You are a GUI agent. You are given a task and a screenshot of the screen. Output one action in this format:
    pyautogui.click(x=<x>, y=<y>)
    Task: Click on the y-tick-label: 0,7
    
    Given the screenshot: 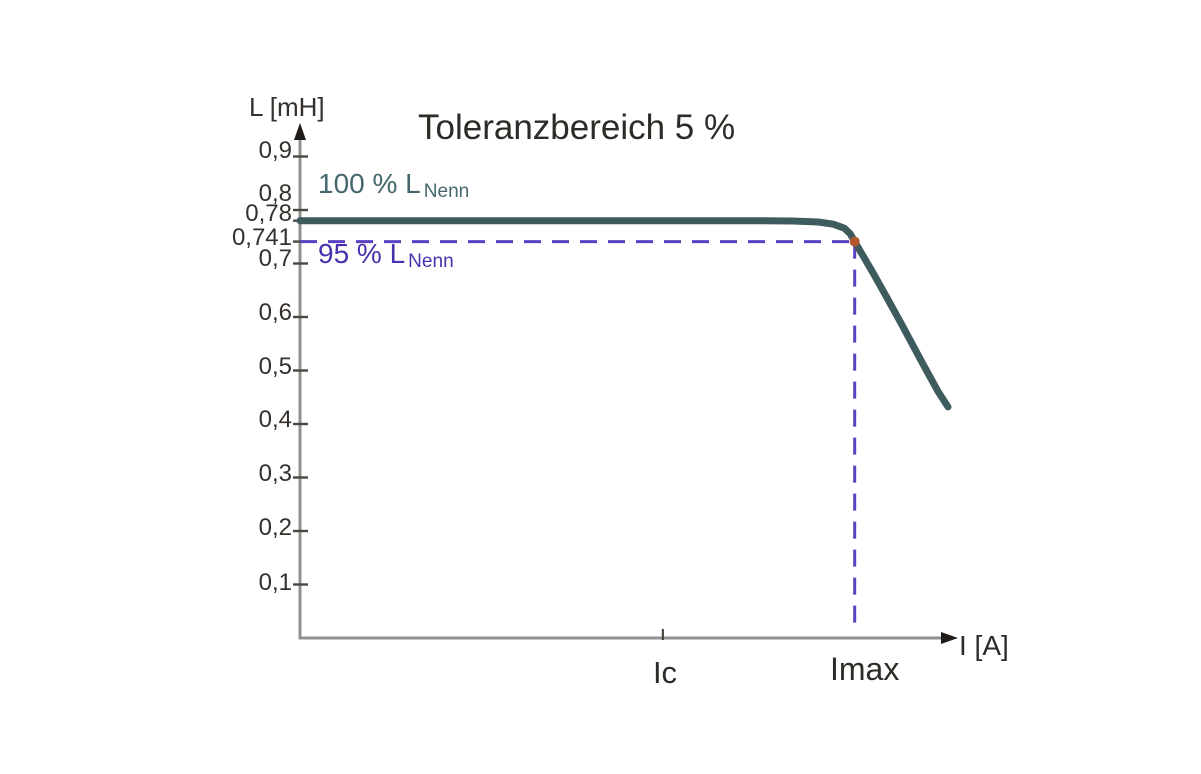 What is the action you would take?
    pyautogui.click(x=275, y=258)
    